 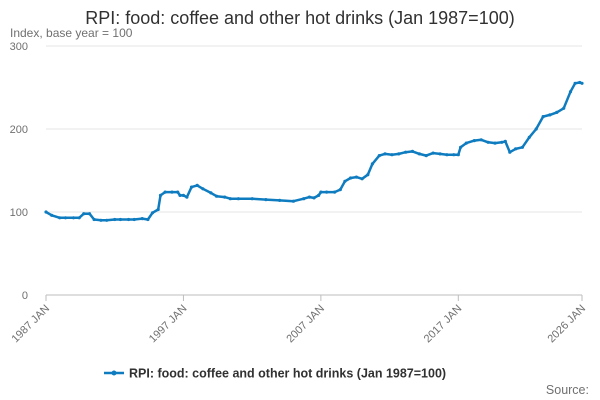 What do you see at coordinates (30, 324) in the screenshot?
I see `x-tick-label: 1987 JAN` at bounding box center [30, 324].